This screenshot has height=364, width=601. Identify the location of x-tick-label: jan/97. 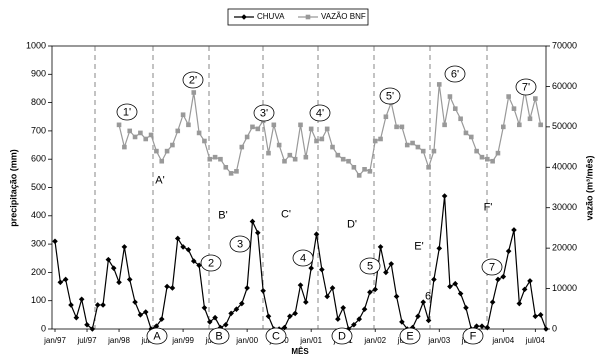
(54, 340).